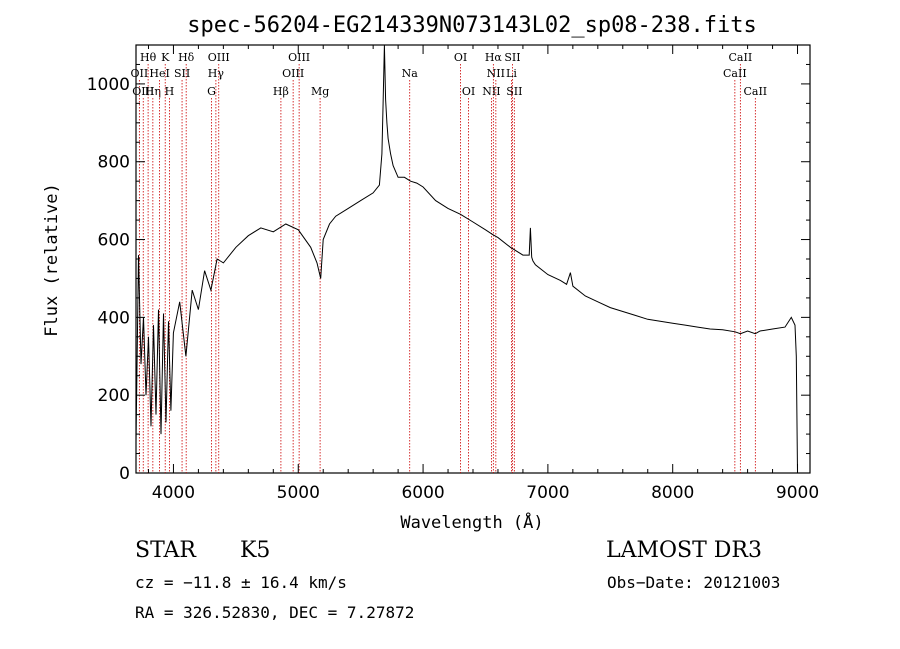 The image size is (900, 649). Describe the element at coordinates (165, 57) in the screenshot. I see `marker-label-4: K` at that location.